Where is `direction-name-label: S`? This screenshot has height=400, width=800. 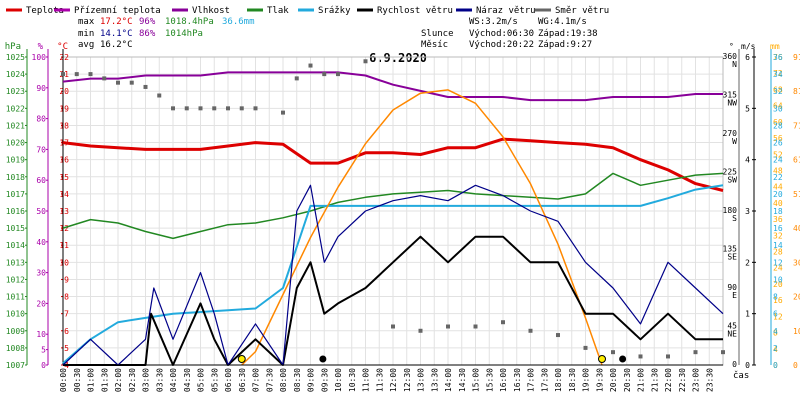
direction-name-label: S is located at coordinates (734, 218).